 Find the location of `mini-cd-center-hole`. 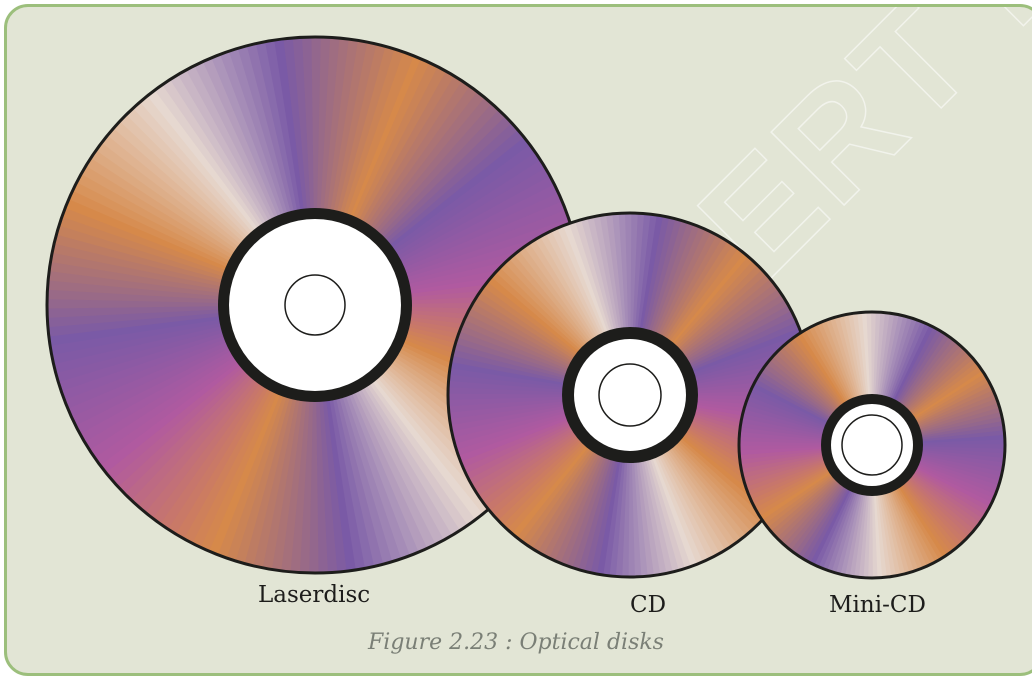

mini-cd-center-hole is located at coordinates (872, 445).